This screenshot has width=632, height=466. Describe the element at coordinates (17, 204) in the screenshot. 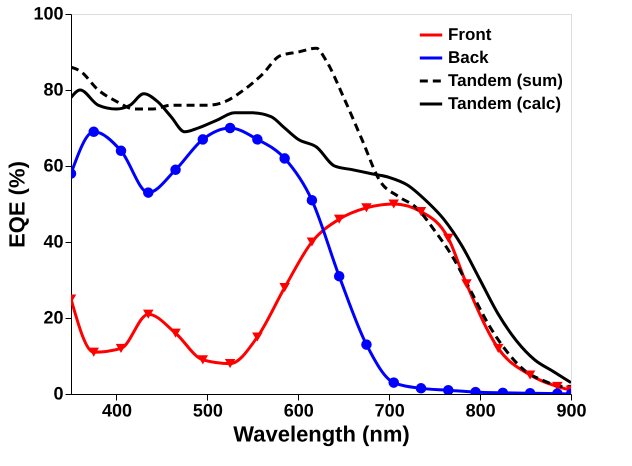

I see `y-axis-title: EQE (%)` at that location.